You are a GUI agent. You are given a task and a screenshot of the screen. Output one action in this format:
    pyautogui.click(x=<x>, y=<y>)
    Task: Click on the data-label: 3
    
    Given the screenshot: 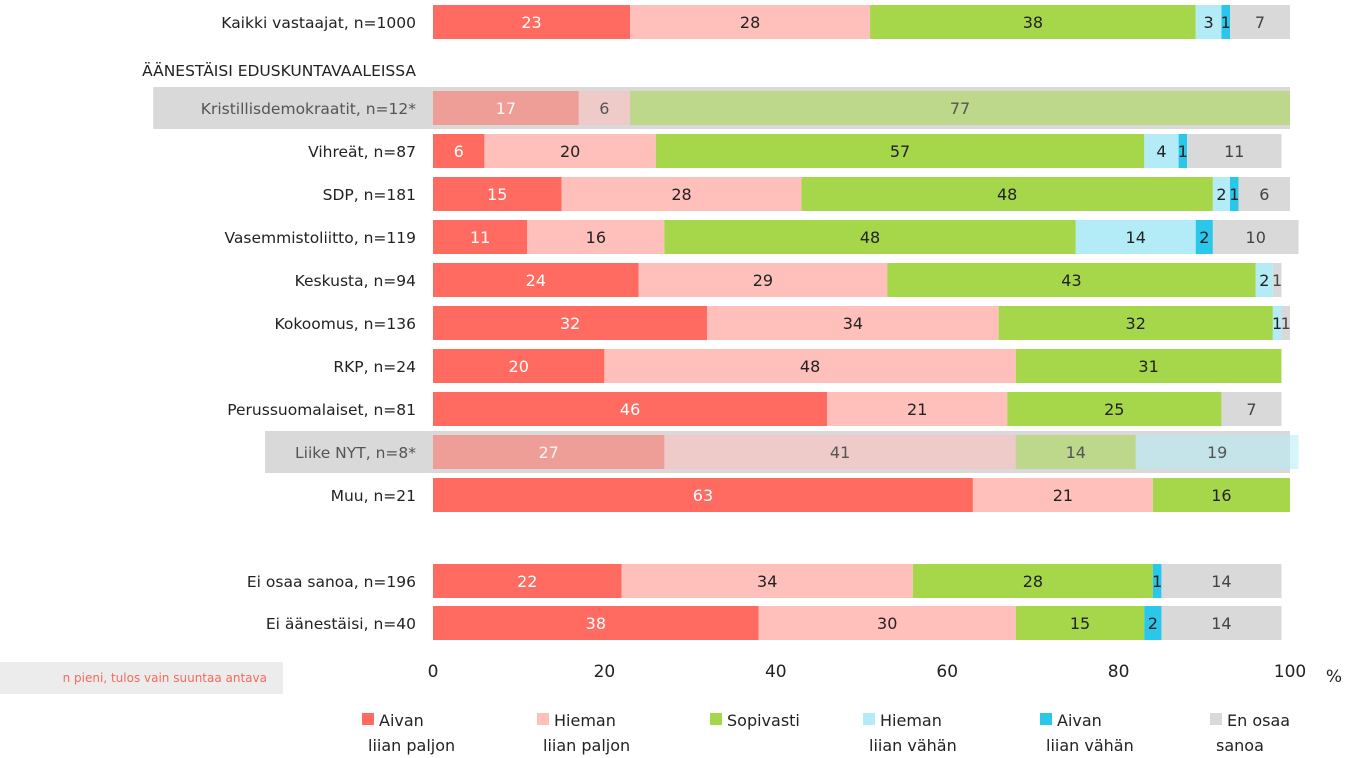 What is the action you would take?
    pyautogui.click(x=1208, y=22)
    